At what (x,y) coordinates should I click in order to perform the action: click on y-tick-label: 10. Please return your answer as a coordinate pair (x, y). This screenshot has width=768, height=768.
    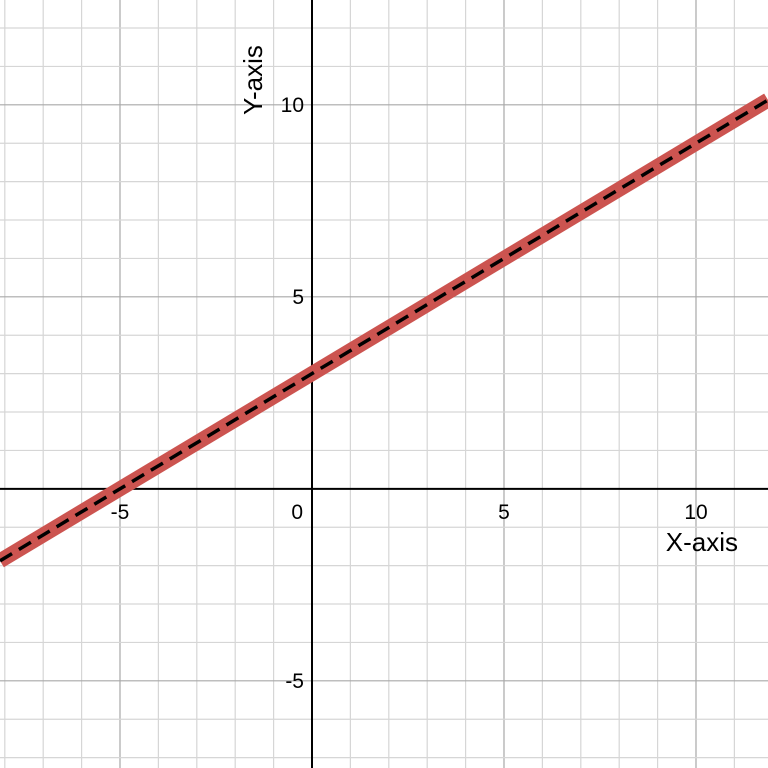
    Looking at the image, I should click on (292, 105).